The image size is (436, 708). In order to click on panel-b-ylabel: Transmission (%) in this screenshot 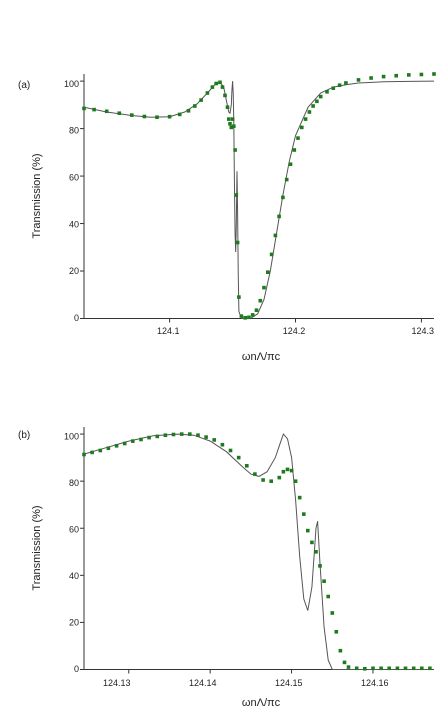, I will do `click(37, 547)`.